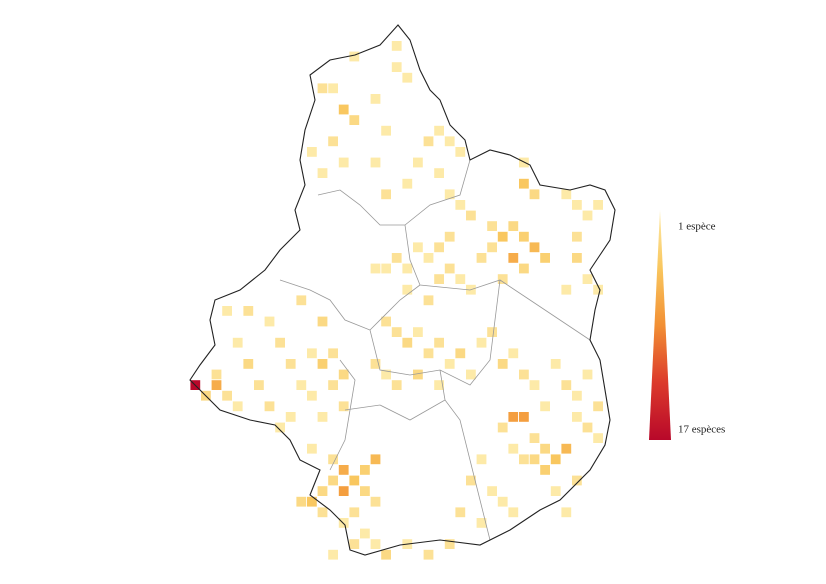  What do you see at coordinates (697, 227) in the screenshot?
I see `legend-min-label: 1 espèce` at bounding box center [697, 227].